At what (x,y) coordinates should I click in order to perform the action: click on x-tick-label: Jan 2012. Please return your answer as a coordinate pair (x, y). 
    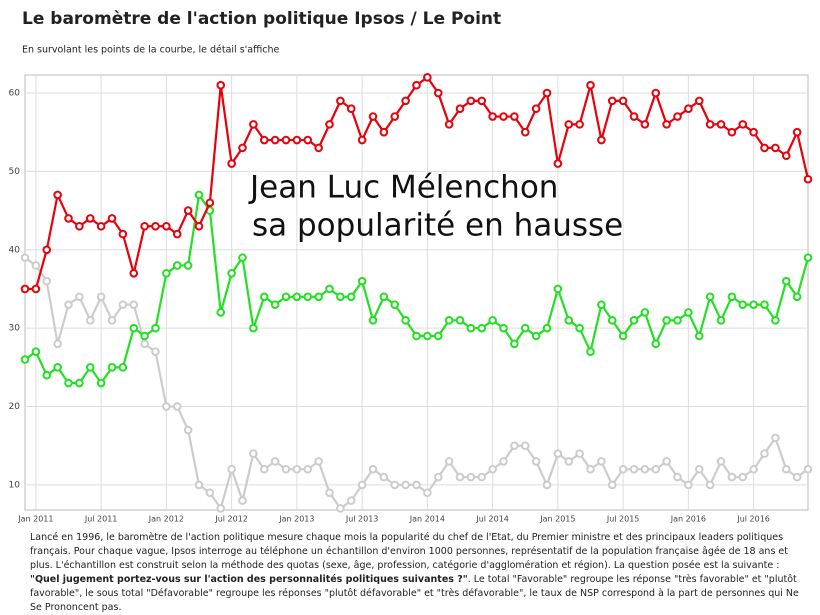
    Looking at the image, I should click on (166, 519).